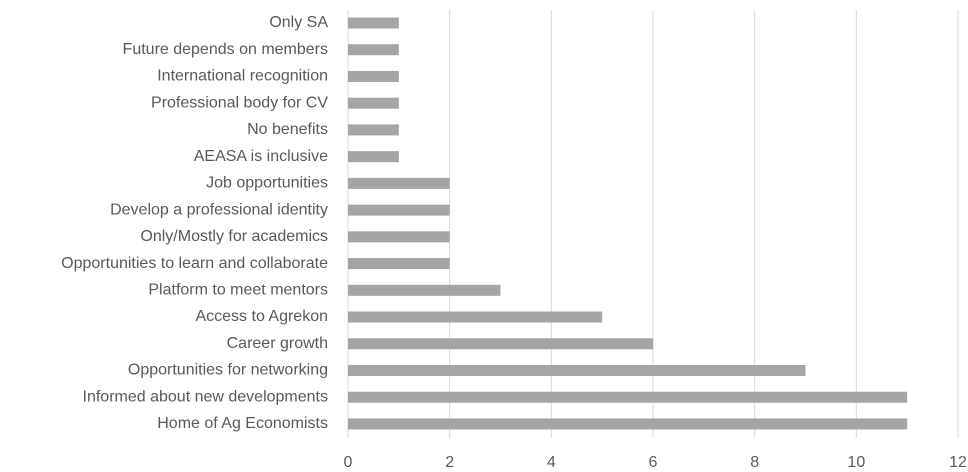  Describe the element at coordinates (267, 183) in the screenshot. I see `y-tick-label: Job opportunities` at that location.